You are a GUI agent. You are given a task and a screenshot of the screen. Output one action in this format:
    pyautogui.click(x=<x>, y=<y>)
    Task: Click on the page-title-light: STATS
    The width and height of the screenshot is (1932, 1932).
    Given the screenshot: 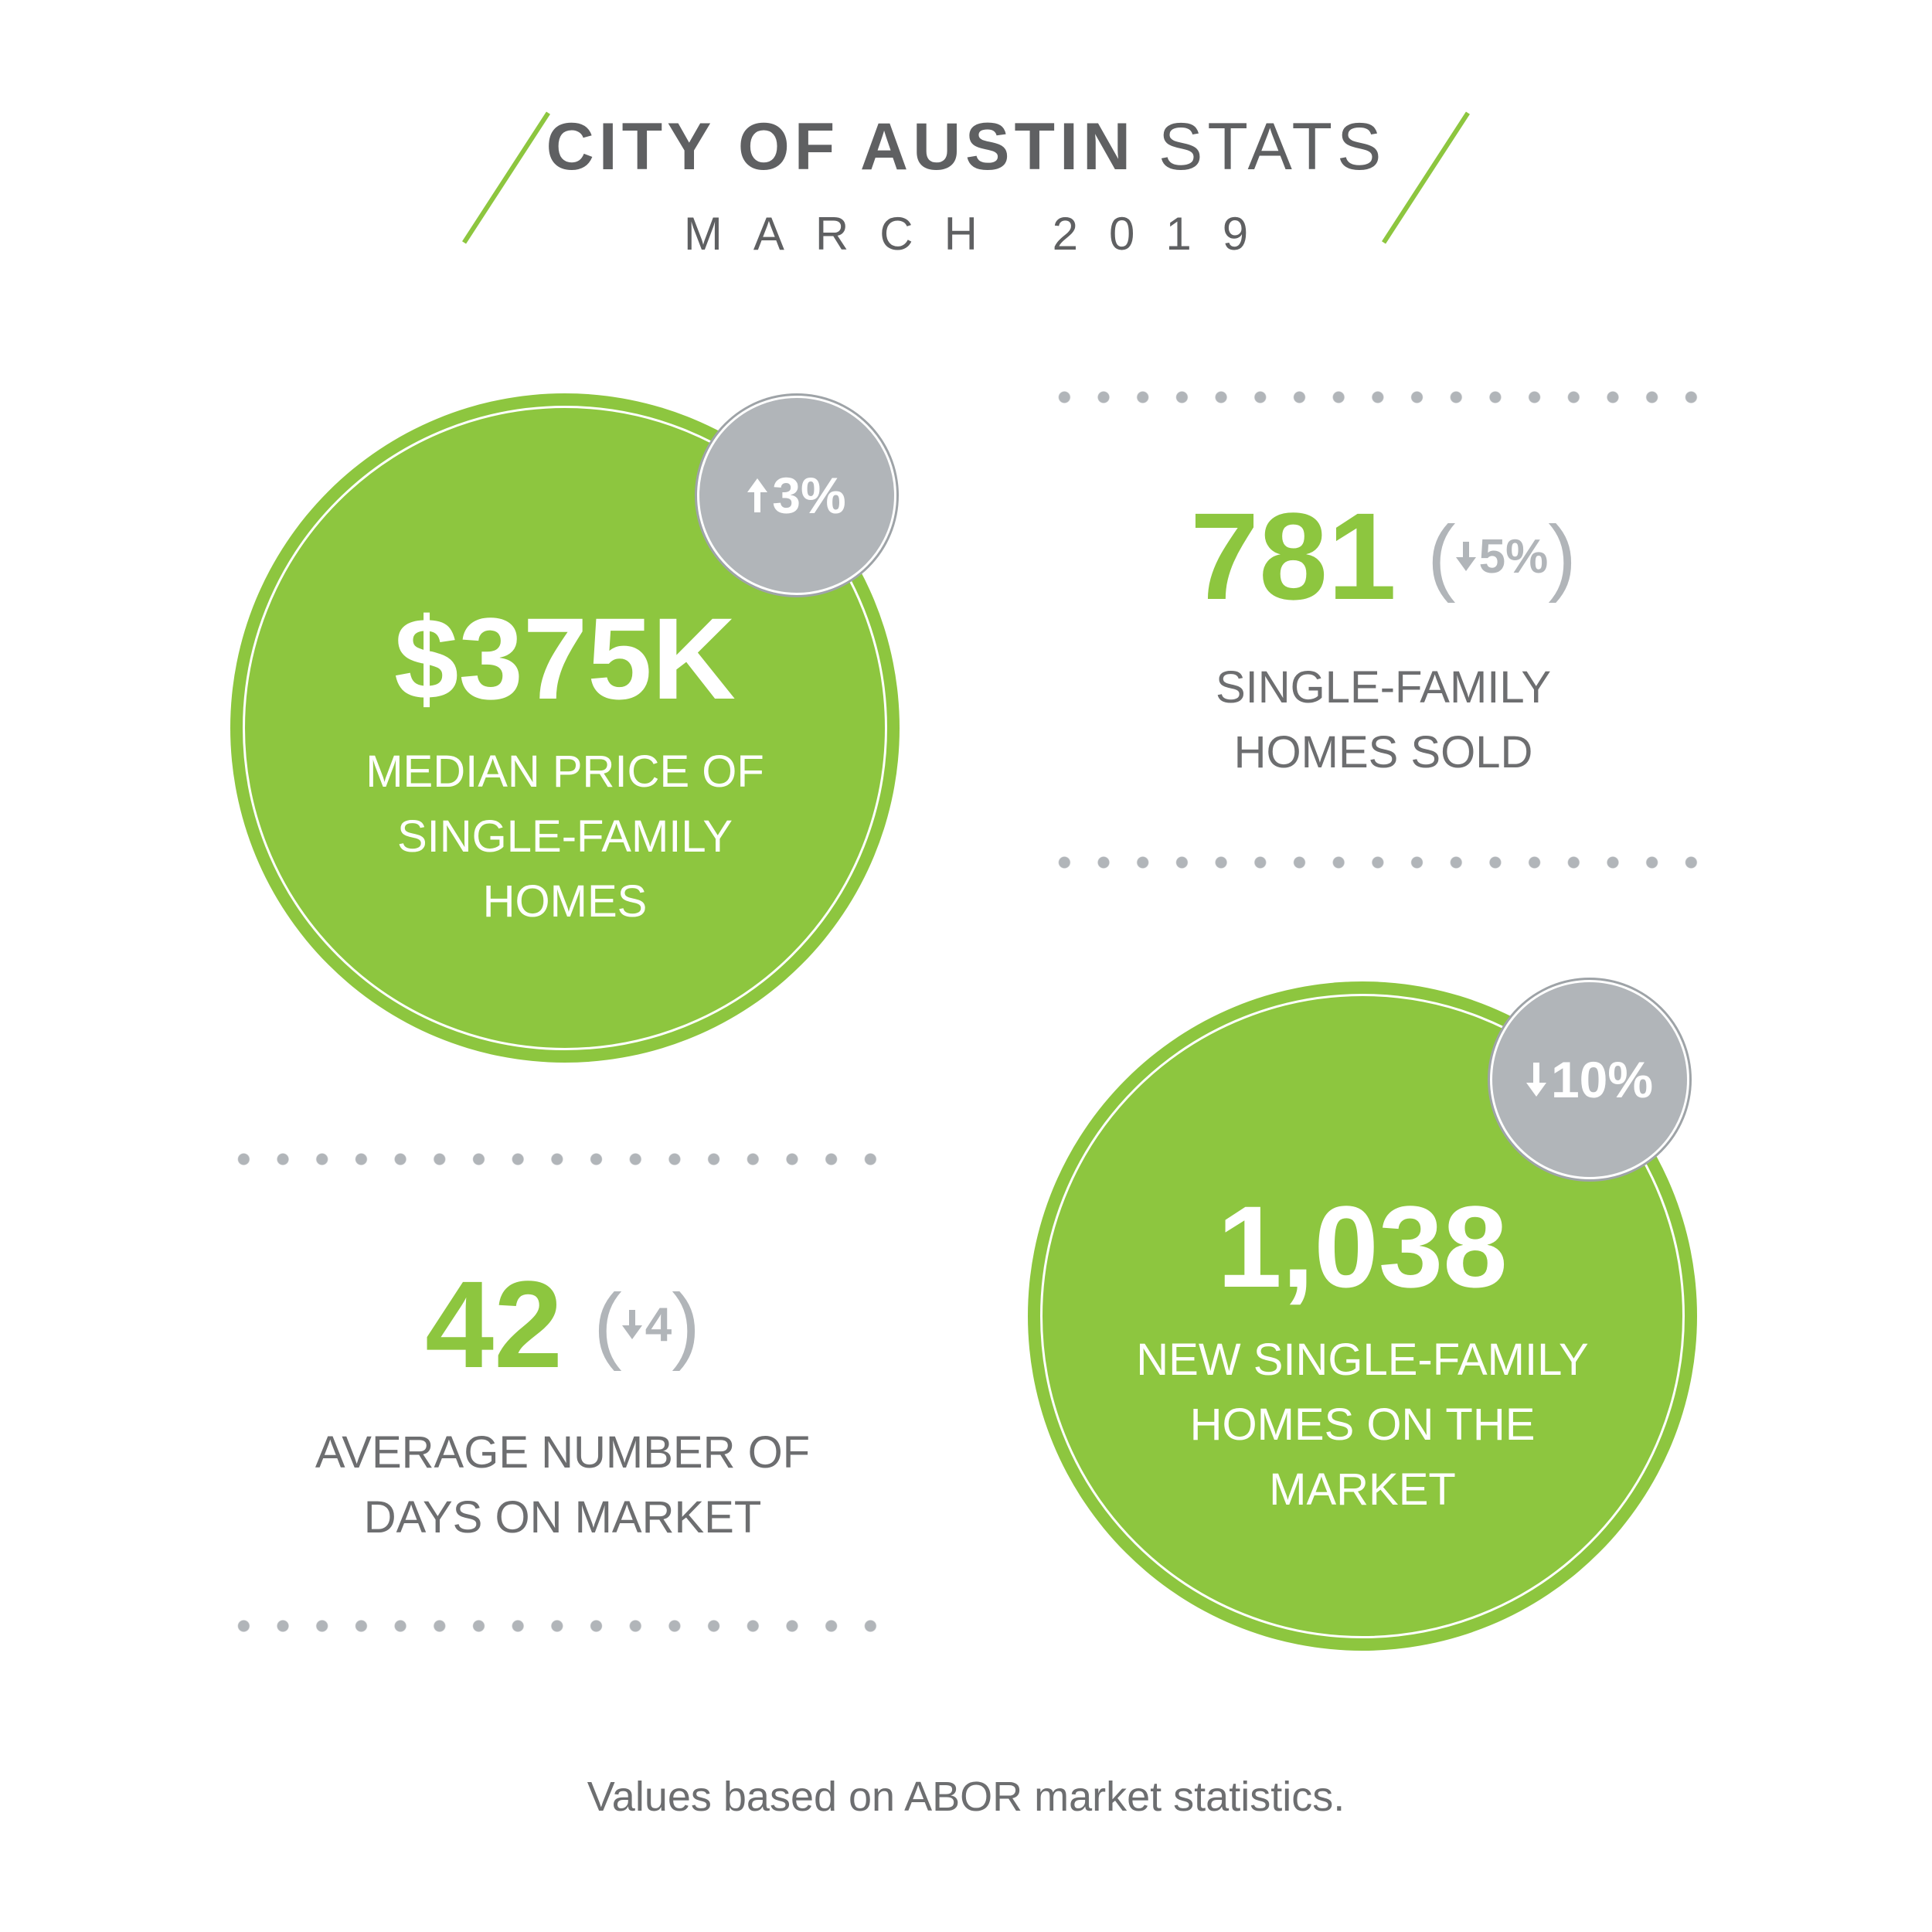 What is the action you would take?
    pyautogui.click(x=1272, y=147)
    